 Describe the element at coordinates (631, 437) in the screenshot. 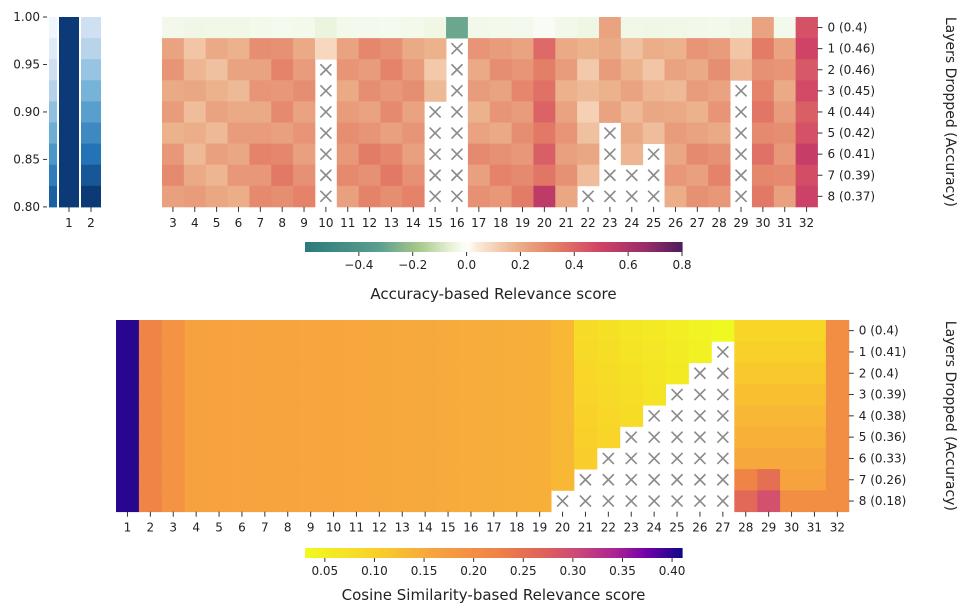

I see `cos-dropped-mark-23-5-b` at that location.